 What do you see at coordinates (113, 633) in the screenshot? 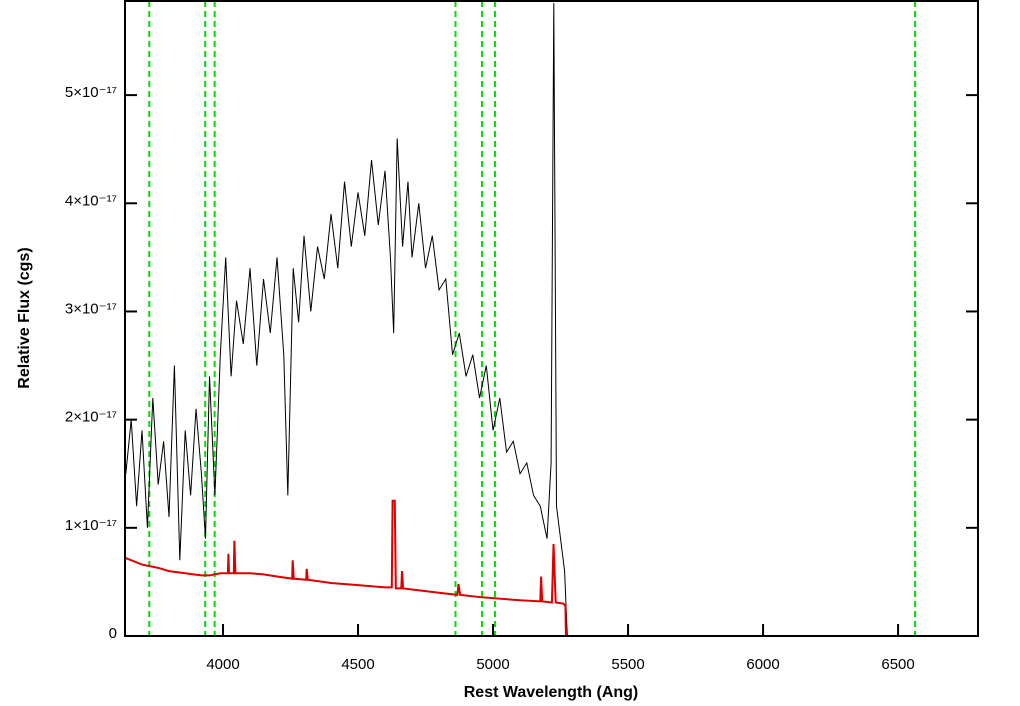
I see `y-tick-label: 0` at bounding box center [113, 633].